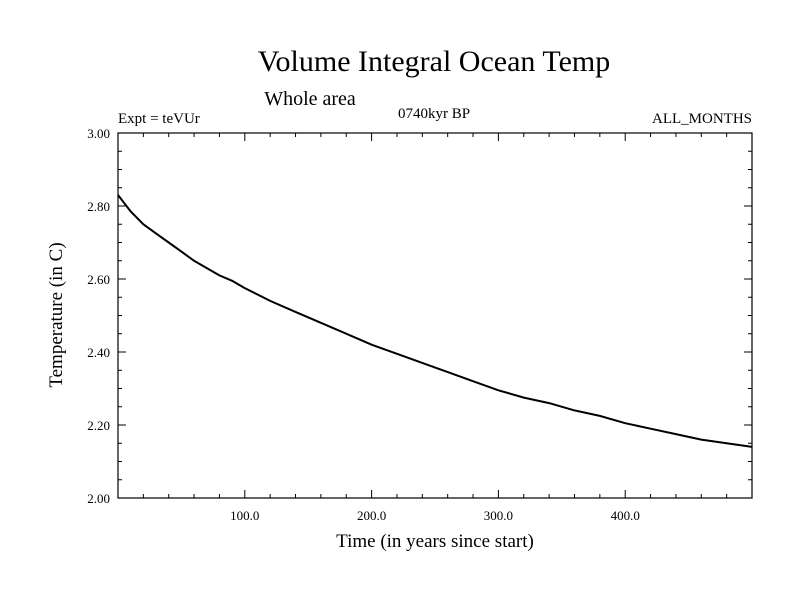 This screenshot has height=600, width=800. I want to click on y-tick-label: 2.00, so click(98, 498).